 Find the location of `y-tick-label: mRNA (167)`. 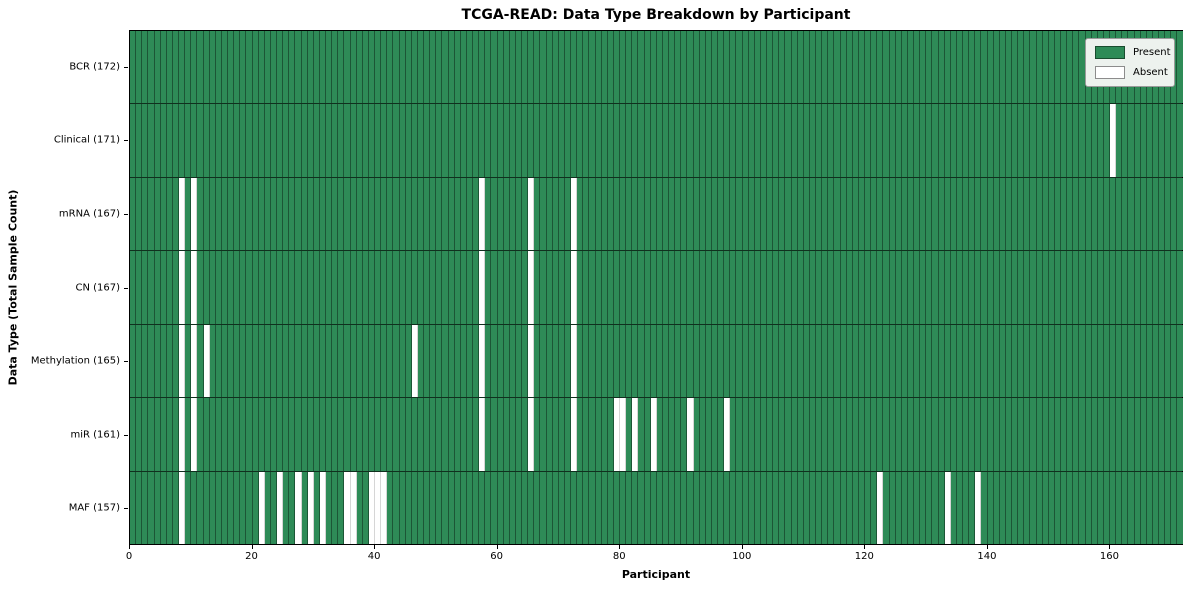

y-tick-label: mRNA (167) is located at coordinates (89, 214).